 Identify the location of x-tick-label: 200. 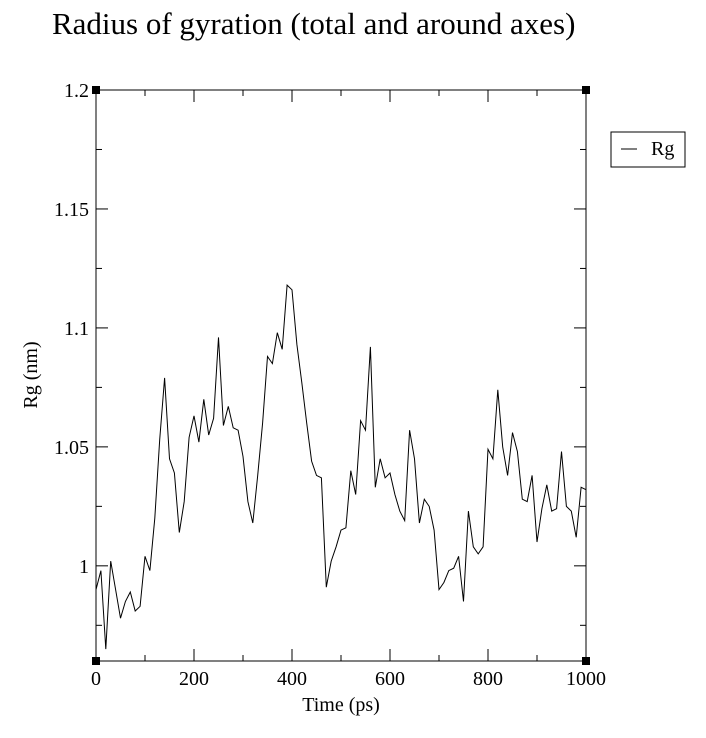
(194, 679).